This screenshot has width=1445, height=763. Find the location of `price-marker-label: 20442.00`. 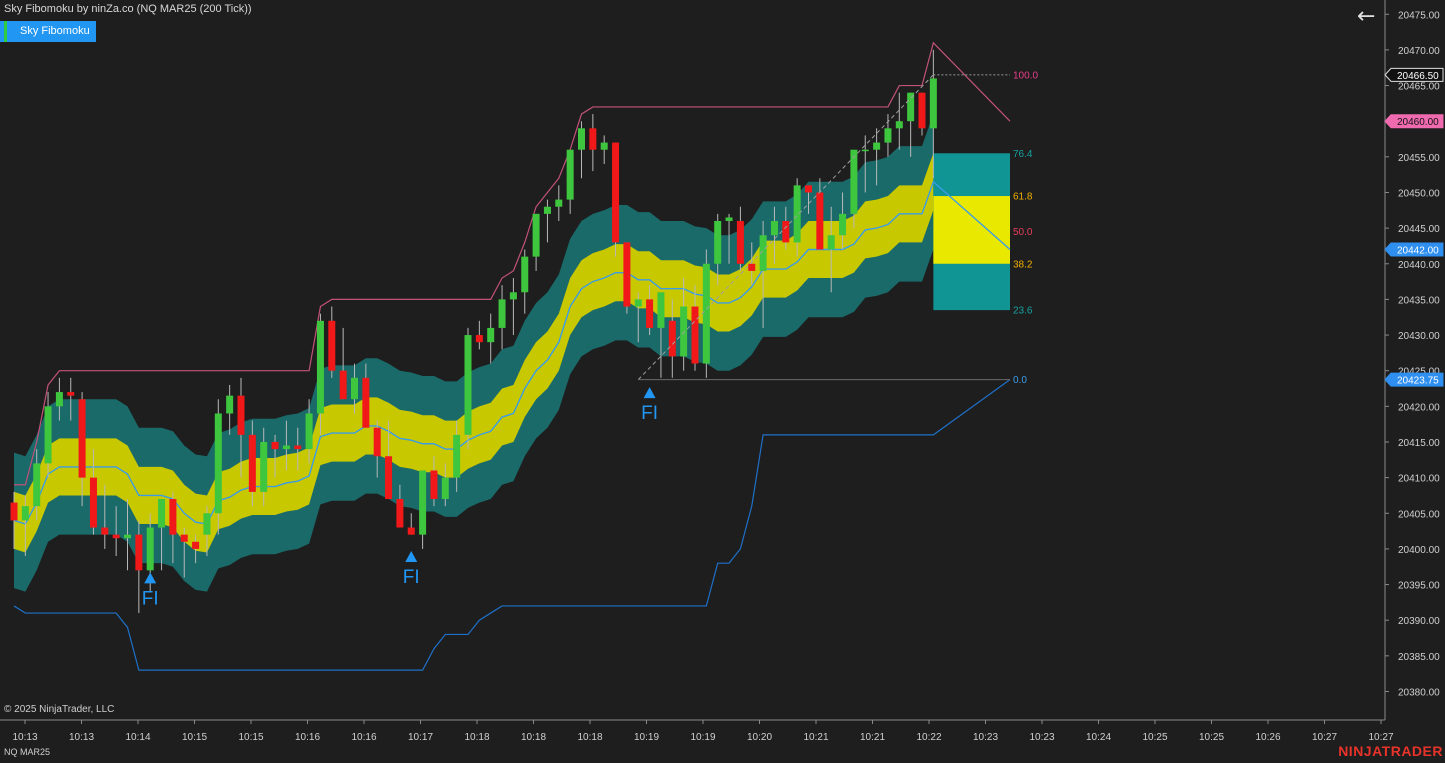

price-marker-label: 20442.00 is located at coordinates (1418, 251).